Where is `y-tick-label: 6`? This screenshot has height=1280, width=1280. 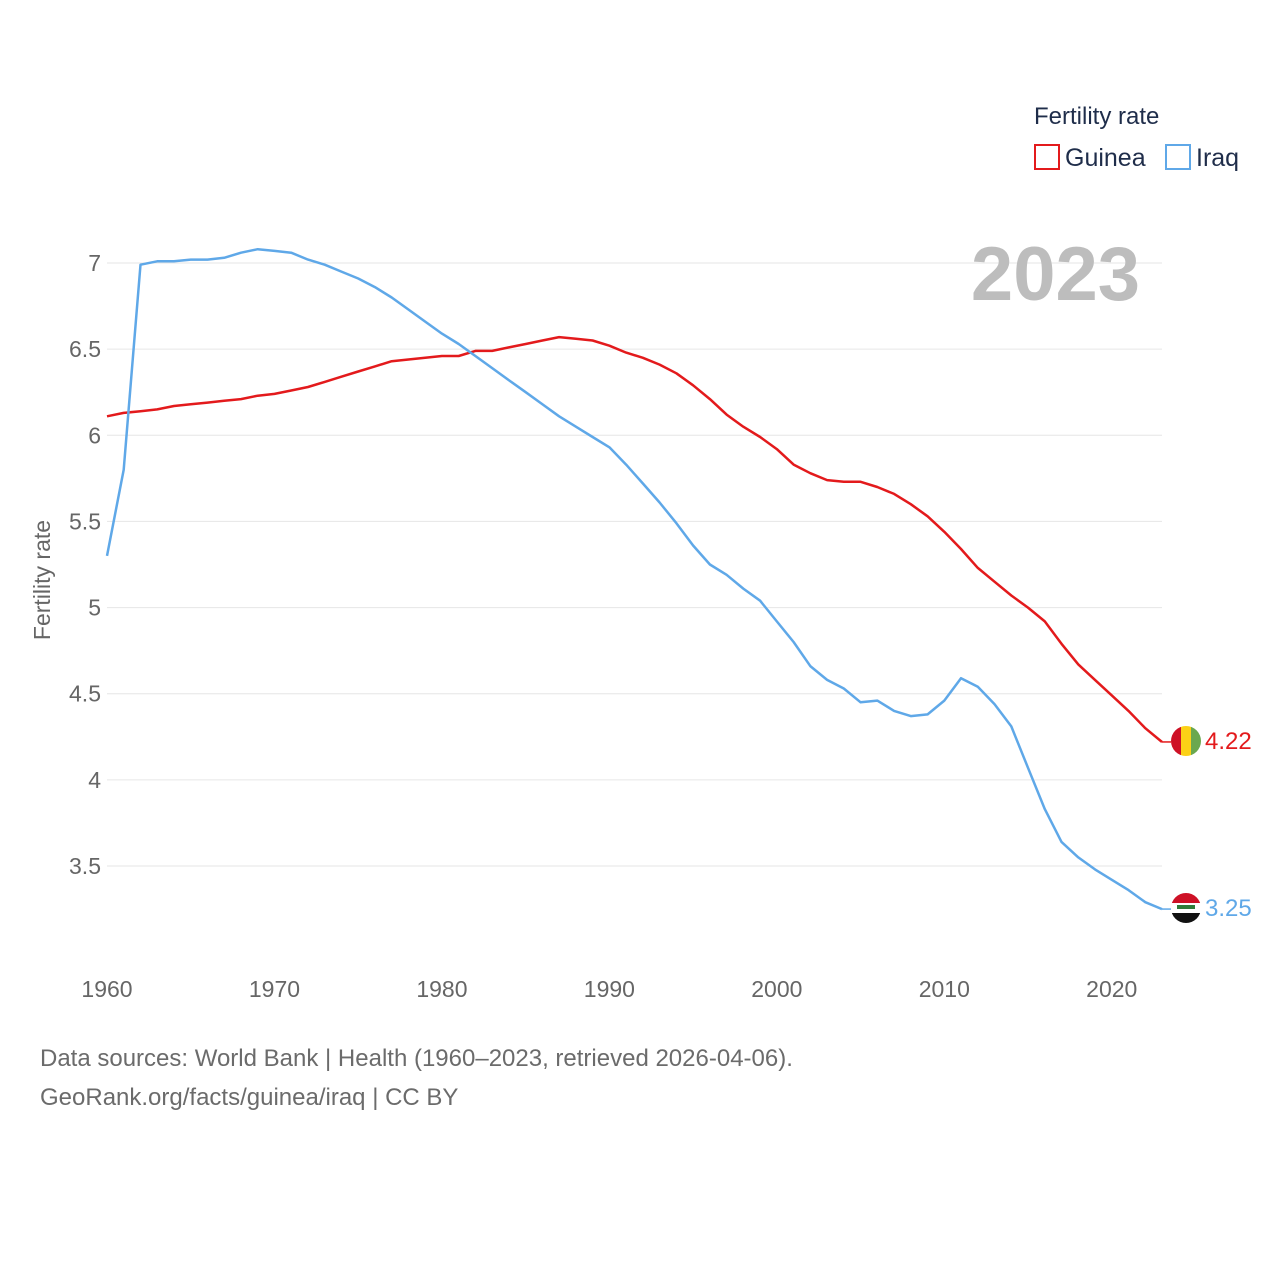 y-tick-label: 6 is located at coordinates (94, 435).